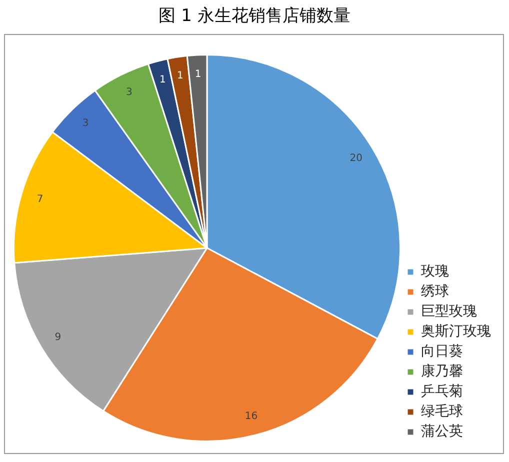 The height and width of the screenshot is (462, 509). I want to click on legend-label: 巨型玫瑰, so click(449, 312).